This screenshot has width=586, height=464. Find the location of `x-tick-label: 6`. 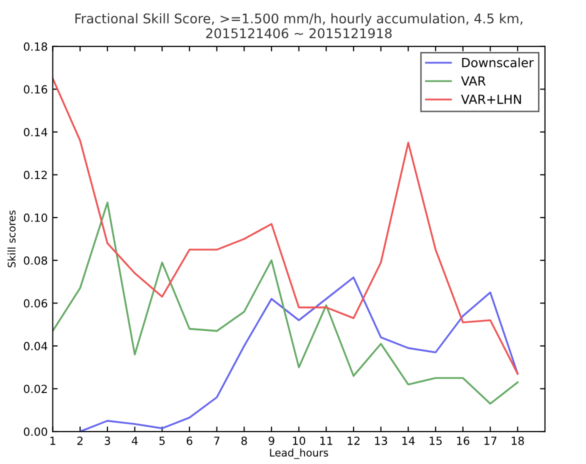

x-tick-label: 6 is located at coordinates (189, 440).